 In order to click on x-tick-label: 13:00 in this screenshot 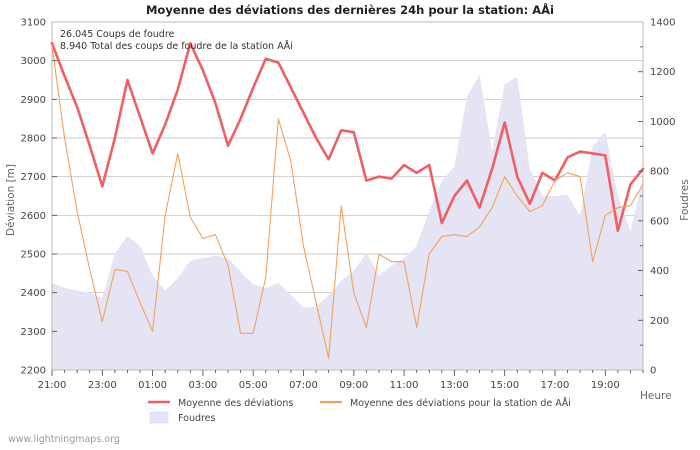, I will do `click(454, 385)`.